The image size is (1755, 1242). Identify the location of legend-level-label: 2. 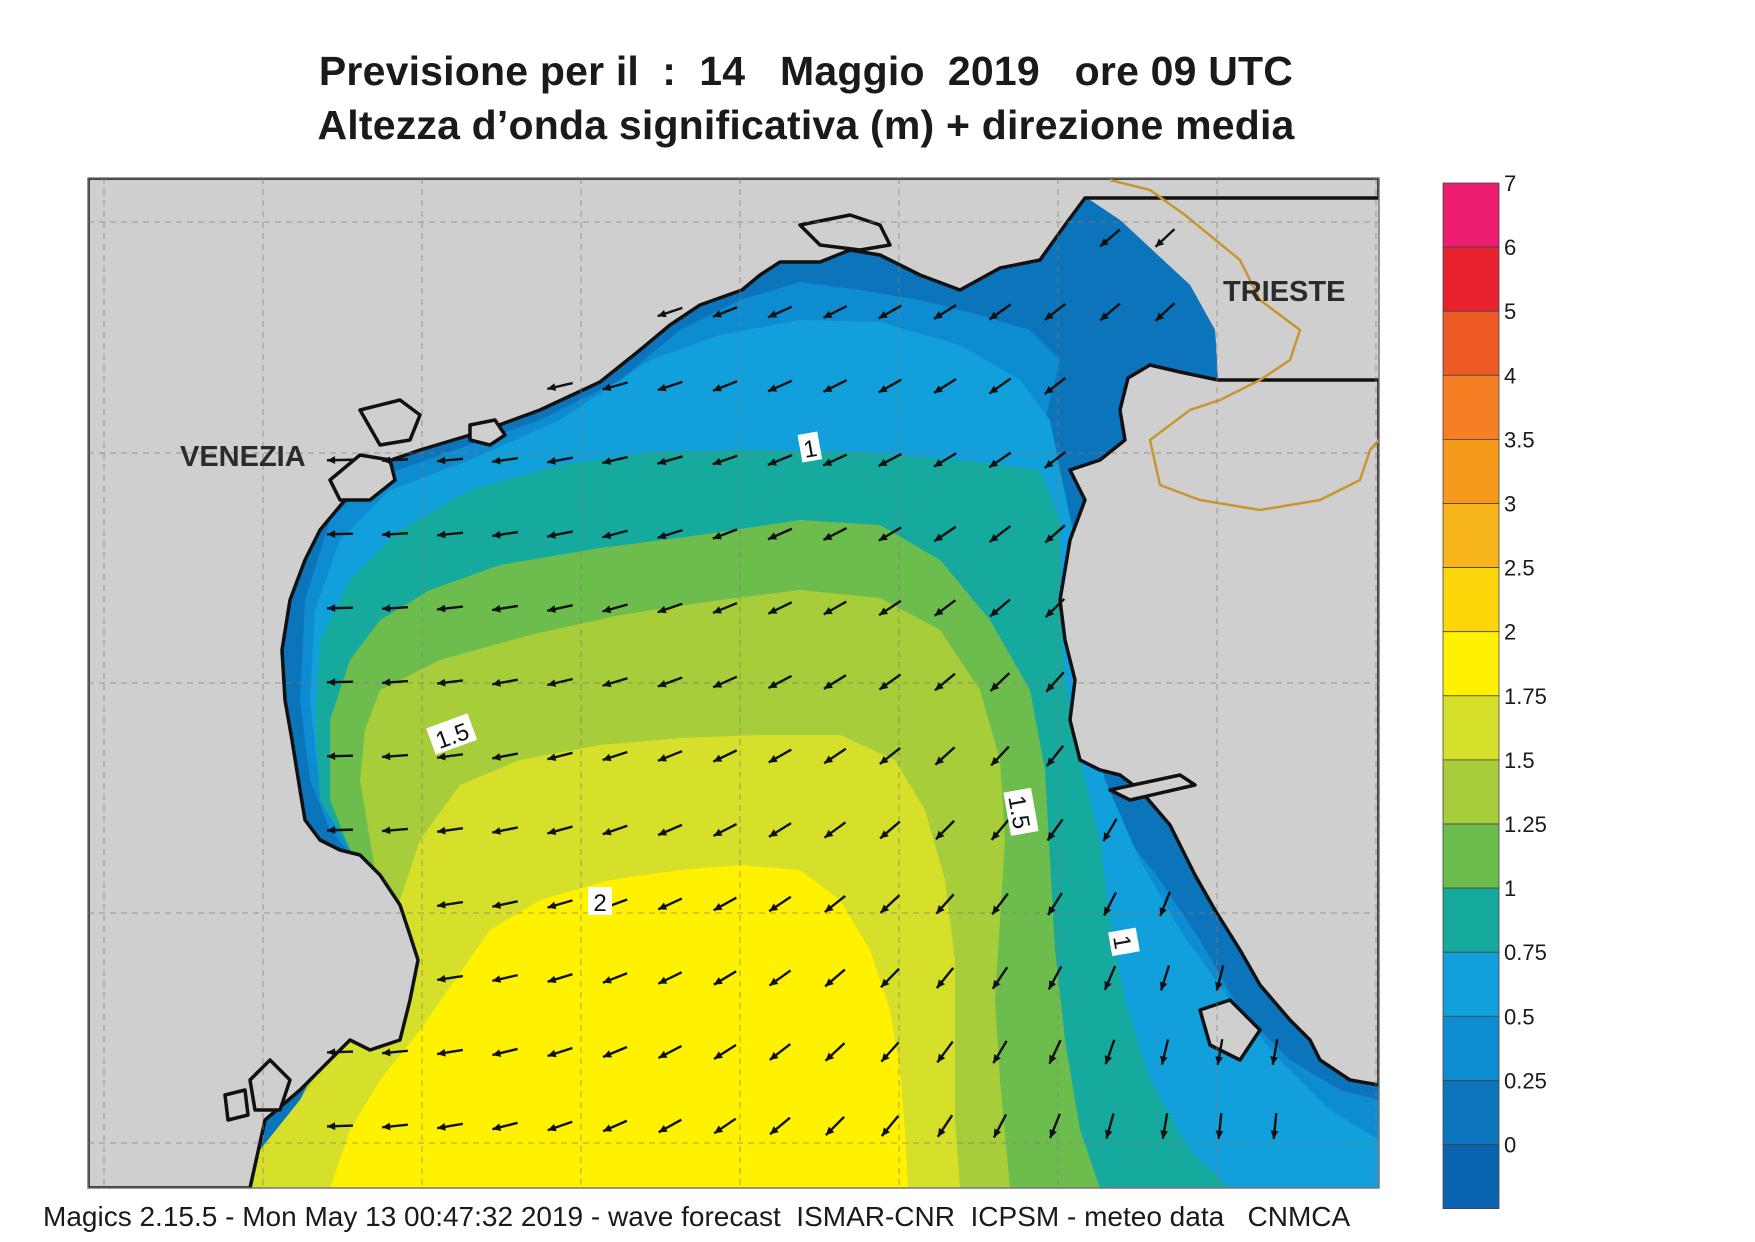
(1510, 632).